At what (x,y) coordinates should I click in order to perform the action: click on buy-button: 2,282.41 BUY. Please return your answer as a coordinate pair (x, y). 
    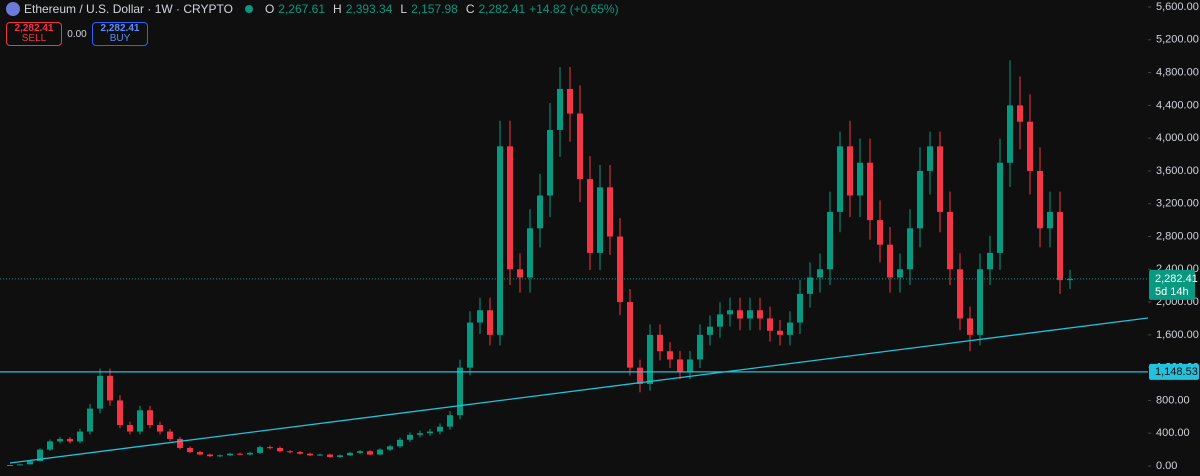
    Looking at the image, I should click on (120, 34).